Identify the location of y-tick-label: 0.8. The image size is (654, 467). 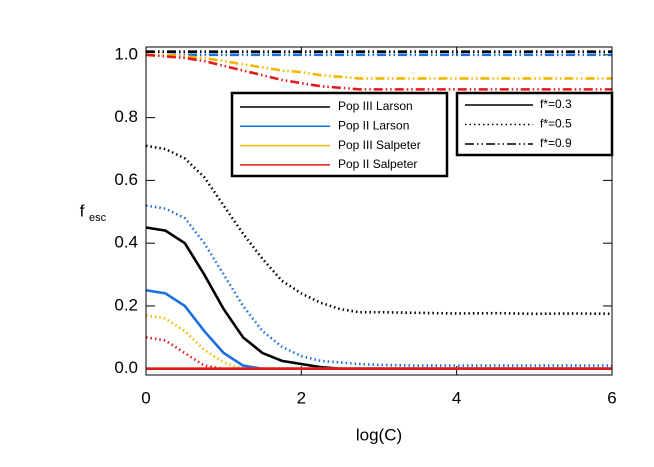
(126, 116).